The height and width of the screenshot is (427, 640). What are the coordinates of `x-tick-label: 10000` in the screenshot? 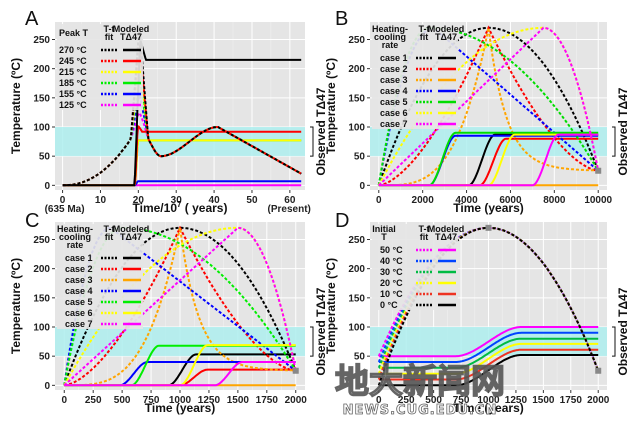 It's located at (598, 200).